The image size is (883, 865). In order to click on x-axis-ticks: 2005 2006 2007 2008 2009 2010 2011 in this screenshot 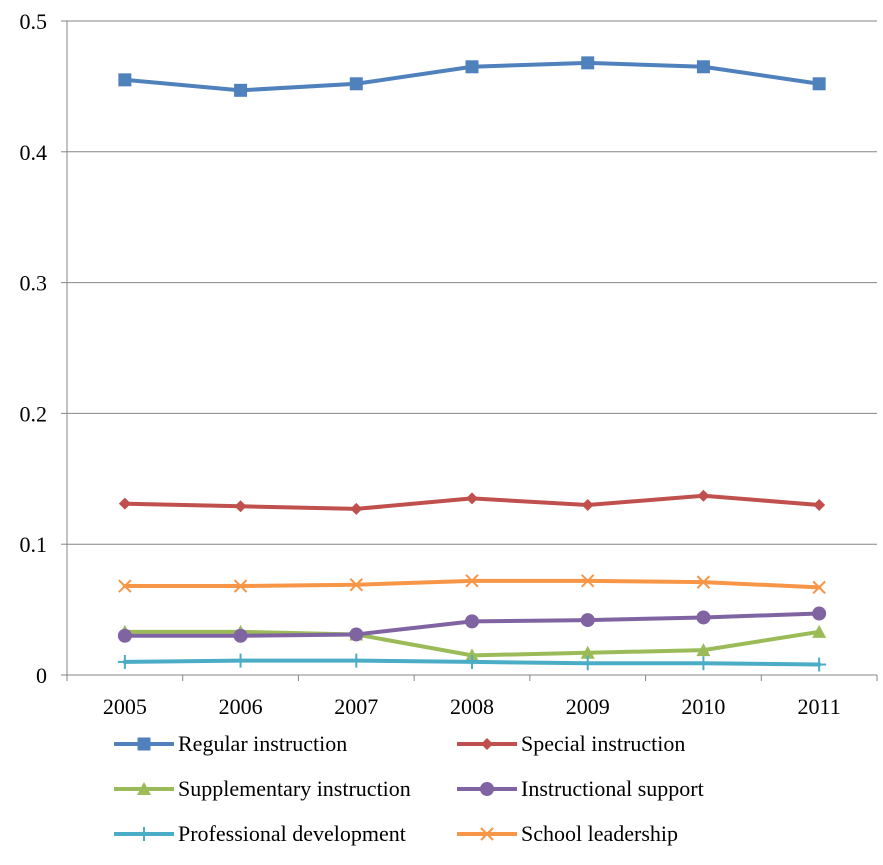, I will do `click(472, 697)`.